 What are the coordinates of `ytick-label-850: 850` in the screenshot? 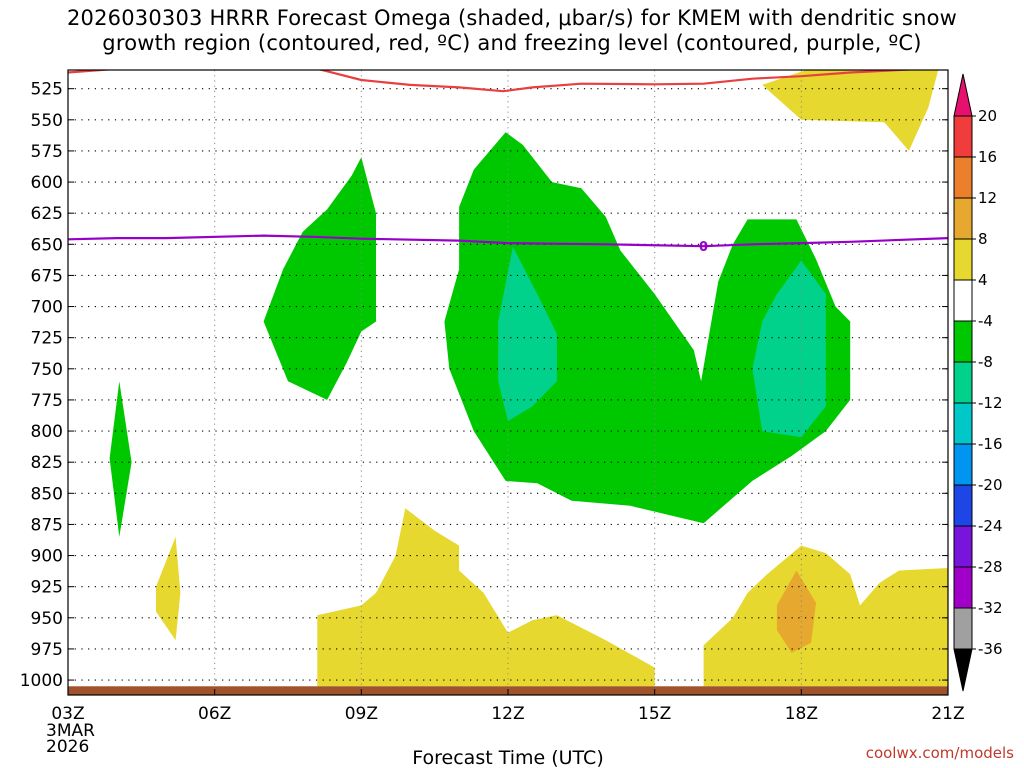 It's located at (47, 494).